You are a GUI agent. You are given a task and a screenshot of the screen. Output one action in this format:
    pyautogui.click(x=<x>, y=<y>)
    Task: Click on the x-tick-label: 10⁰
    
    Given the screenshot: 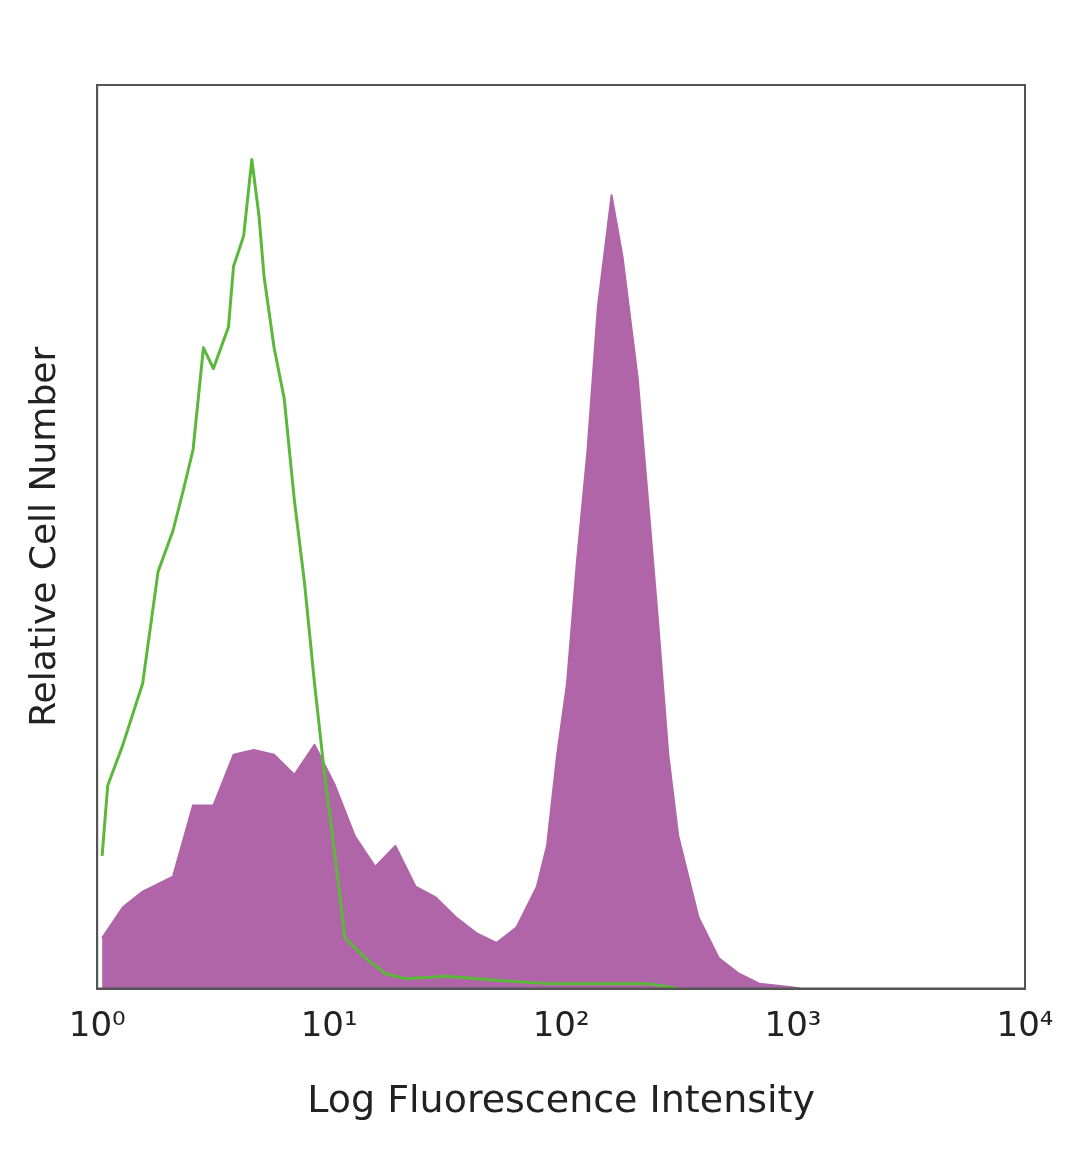 What is the action you would take?
    pyautogui.click(x=97, y=1023)
    